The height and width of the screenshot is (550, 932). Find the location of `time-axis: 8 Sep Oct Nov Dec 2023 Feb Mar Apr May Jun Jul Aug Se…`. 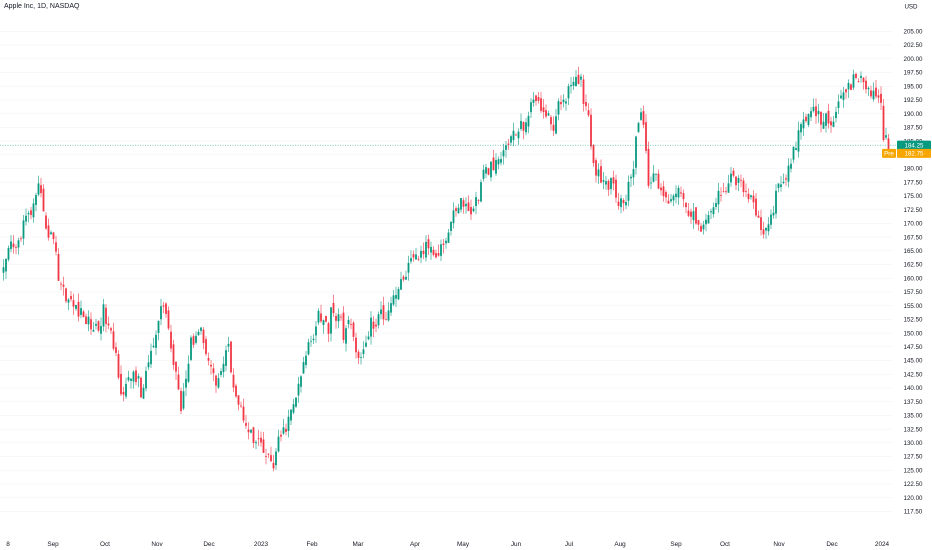

time-axis: 8 Sep Oct Nov Dec 2023 Feb Mar Apr May Jun Jul Aug Se… is located at coordinates (447, 544).